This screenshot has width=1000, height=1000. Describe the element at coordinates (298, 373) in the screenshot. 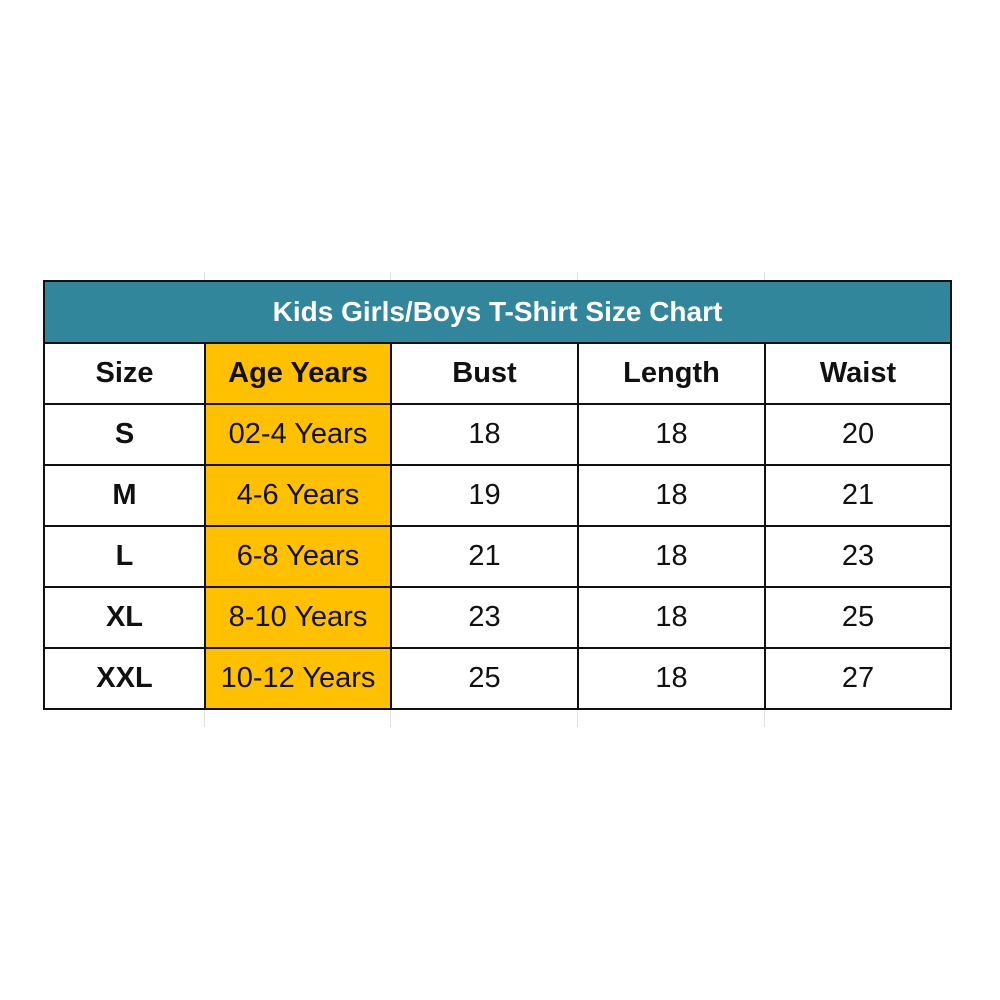

I see `column-header-age: Age Years` at that location.